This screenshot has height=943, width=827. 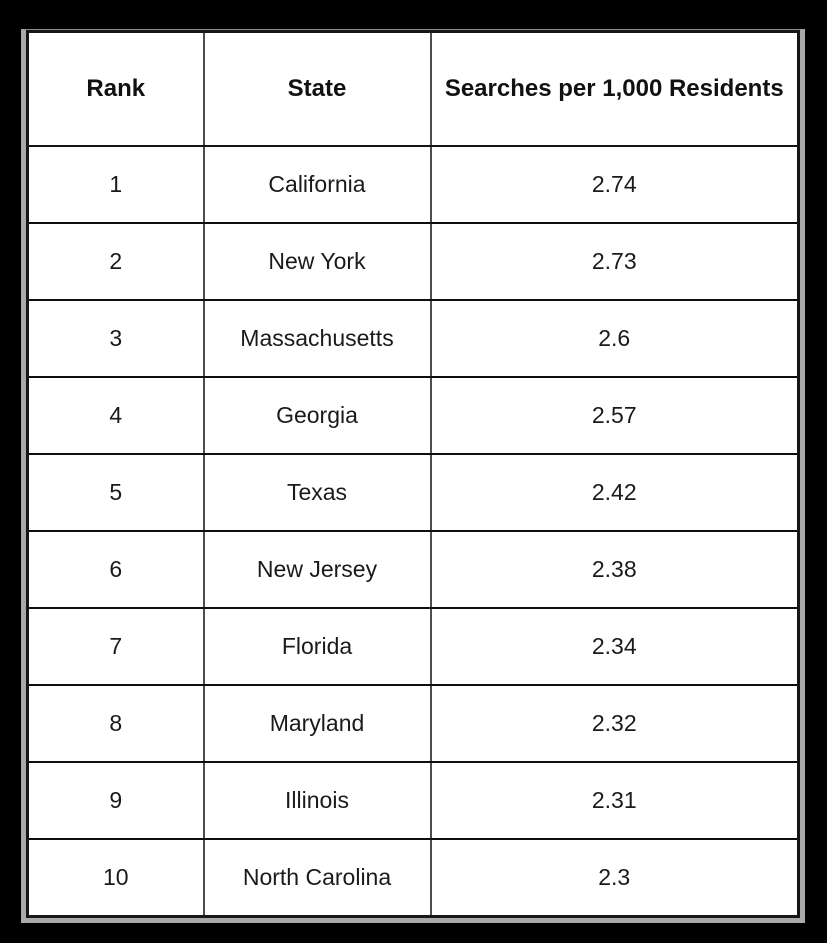 I want to click on table-row: 2 New York 2.73, so click(x=413, y=261).